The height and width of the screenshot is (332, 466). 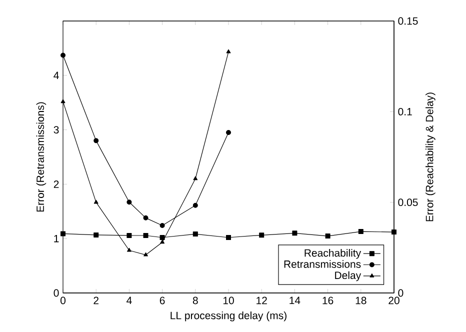 I want to click on x-tick-label: 16, so click(x=328, y=300).